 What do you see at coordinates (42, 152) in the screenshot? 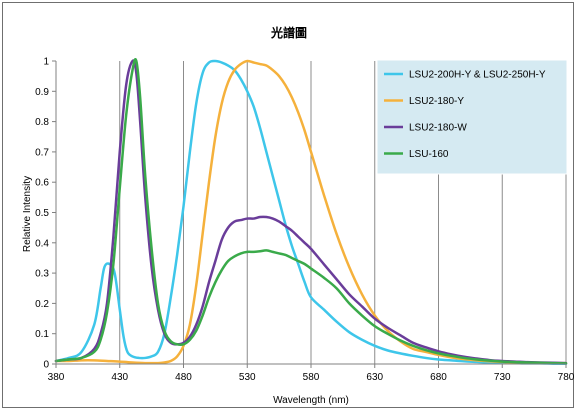
I see `y-tick-label-7: 0.7` at bounding box center [42, 152].